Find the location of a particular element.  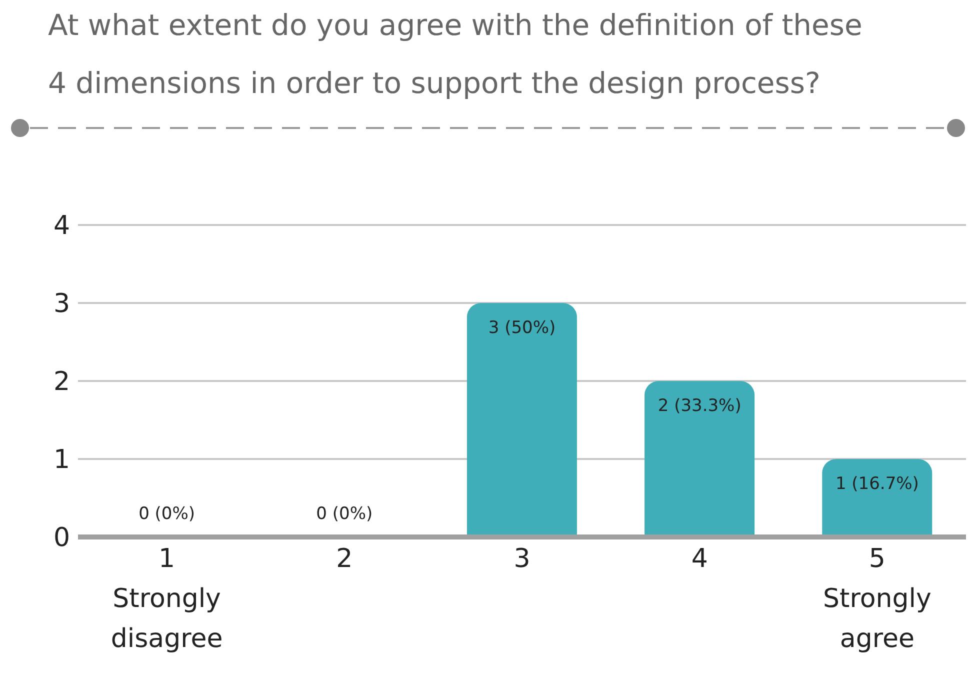

y-tick-label: 1 is located at coordinates (61, 460).